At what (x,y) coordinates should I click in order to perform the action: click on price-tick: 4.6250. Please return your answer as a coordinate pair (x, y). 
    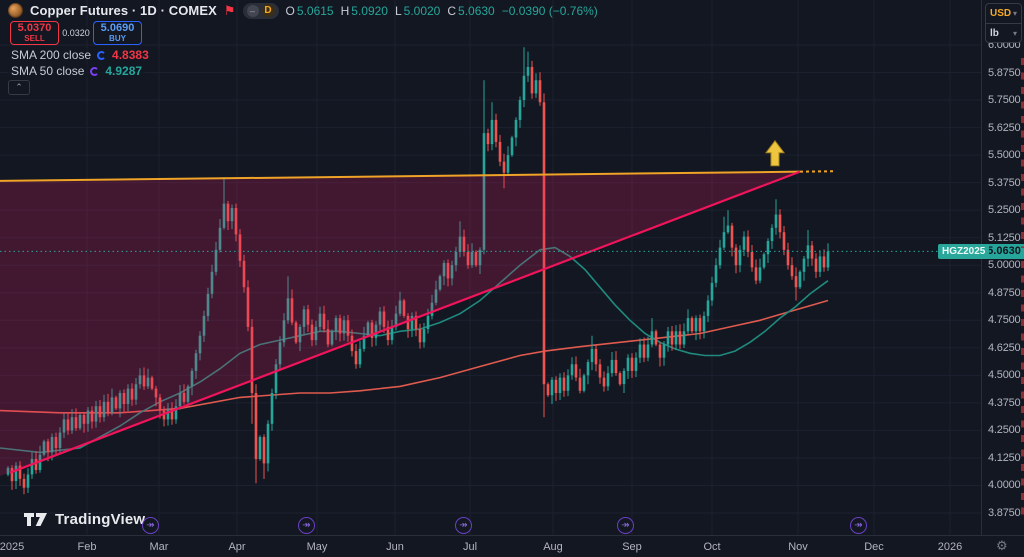
    Looking at the image, I should click on (1004, 347).